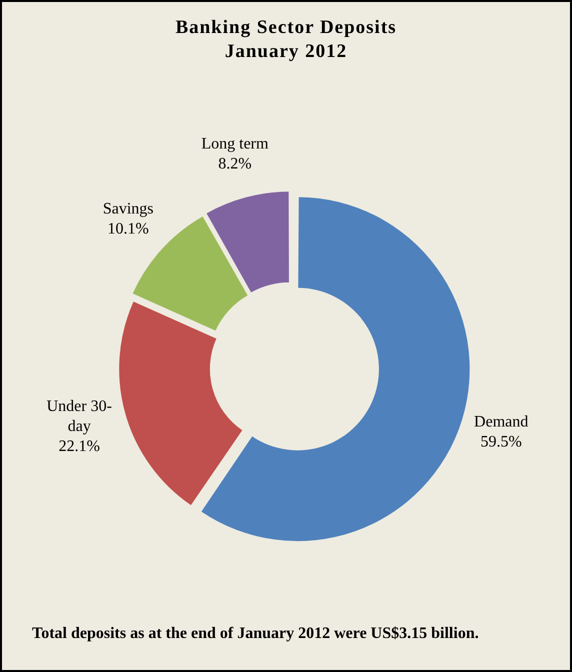 This screenshot has height=672, width=572. What do you see at coordinates (79, 446) in the screenshot?
I see `data-label: 22.1%` at bounding box center [79, 446].